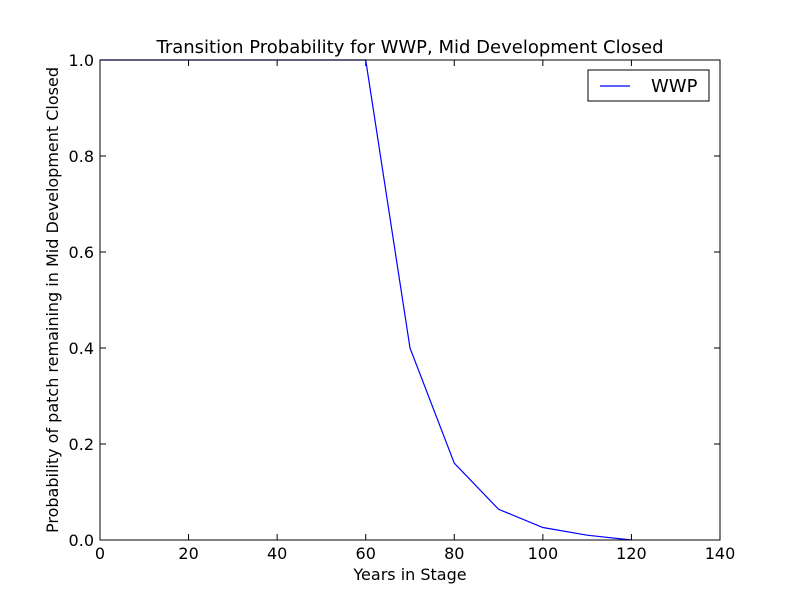  Describe the element at coordinates (81, 348) in the screenshot. I see `y-tick-label: 0.4` at that location.